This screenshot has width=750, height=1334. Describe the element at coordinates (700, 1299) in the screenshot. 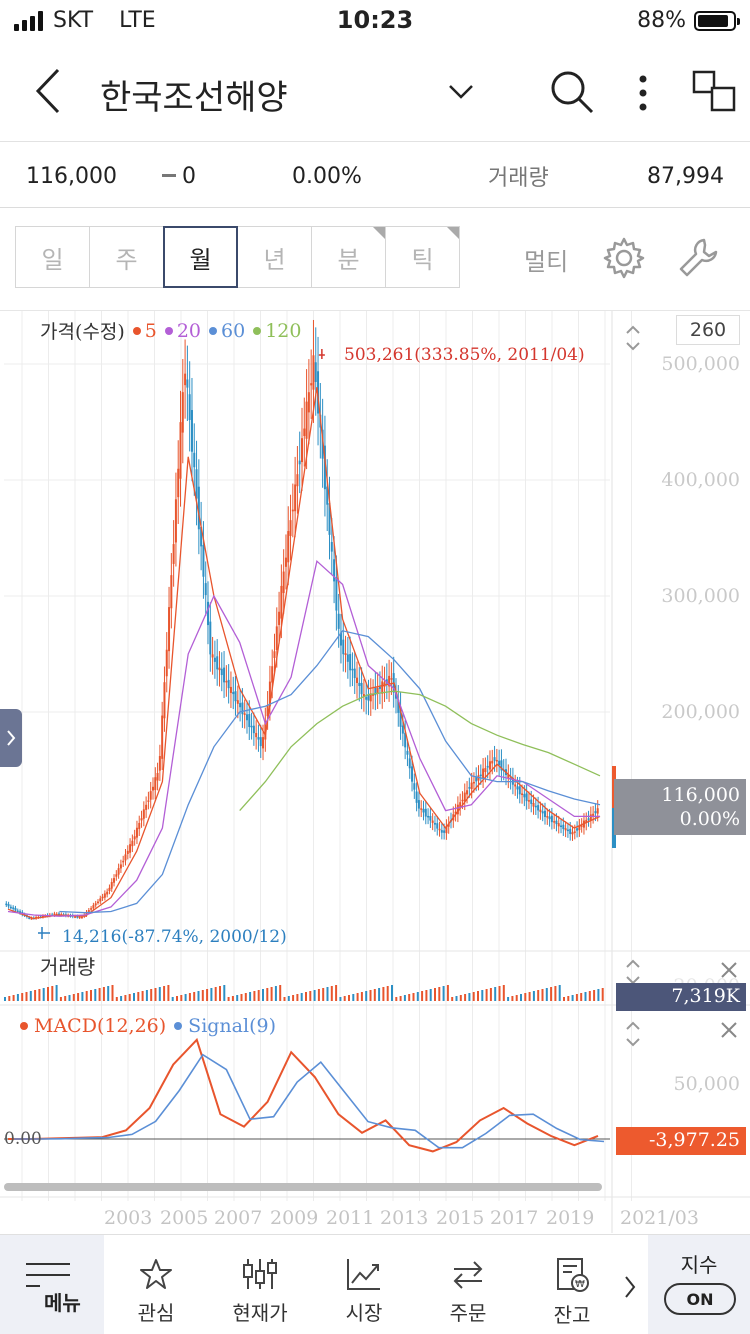

I see `index-toggle-switch: ON` at that location.